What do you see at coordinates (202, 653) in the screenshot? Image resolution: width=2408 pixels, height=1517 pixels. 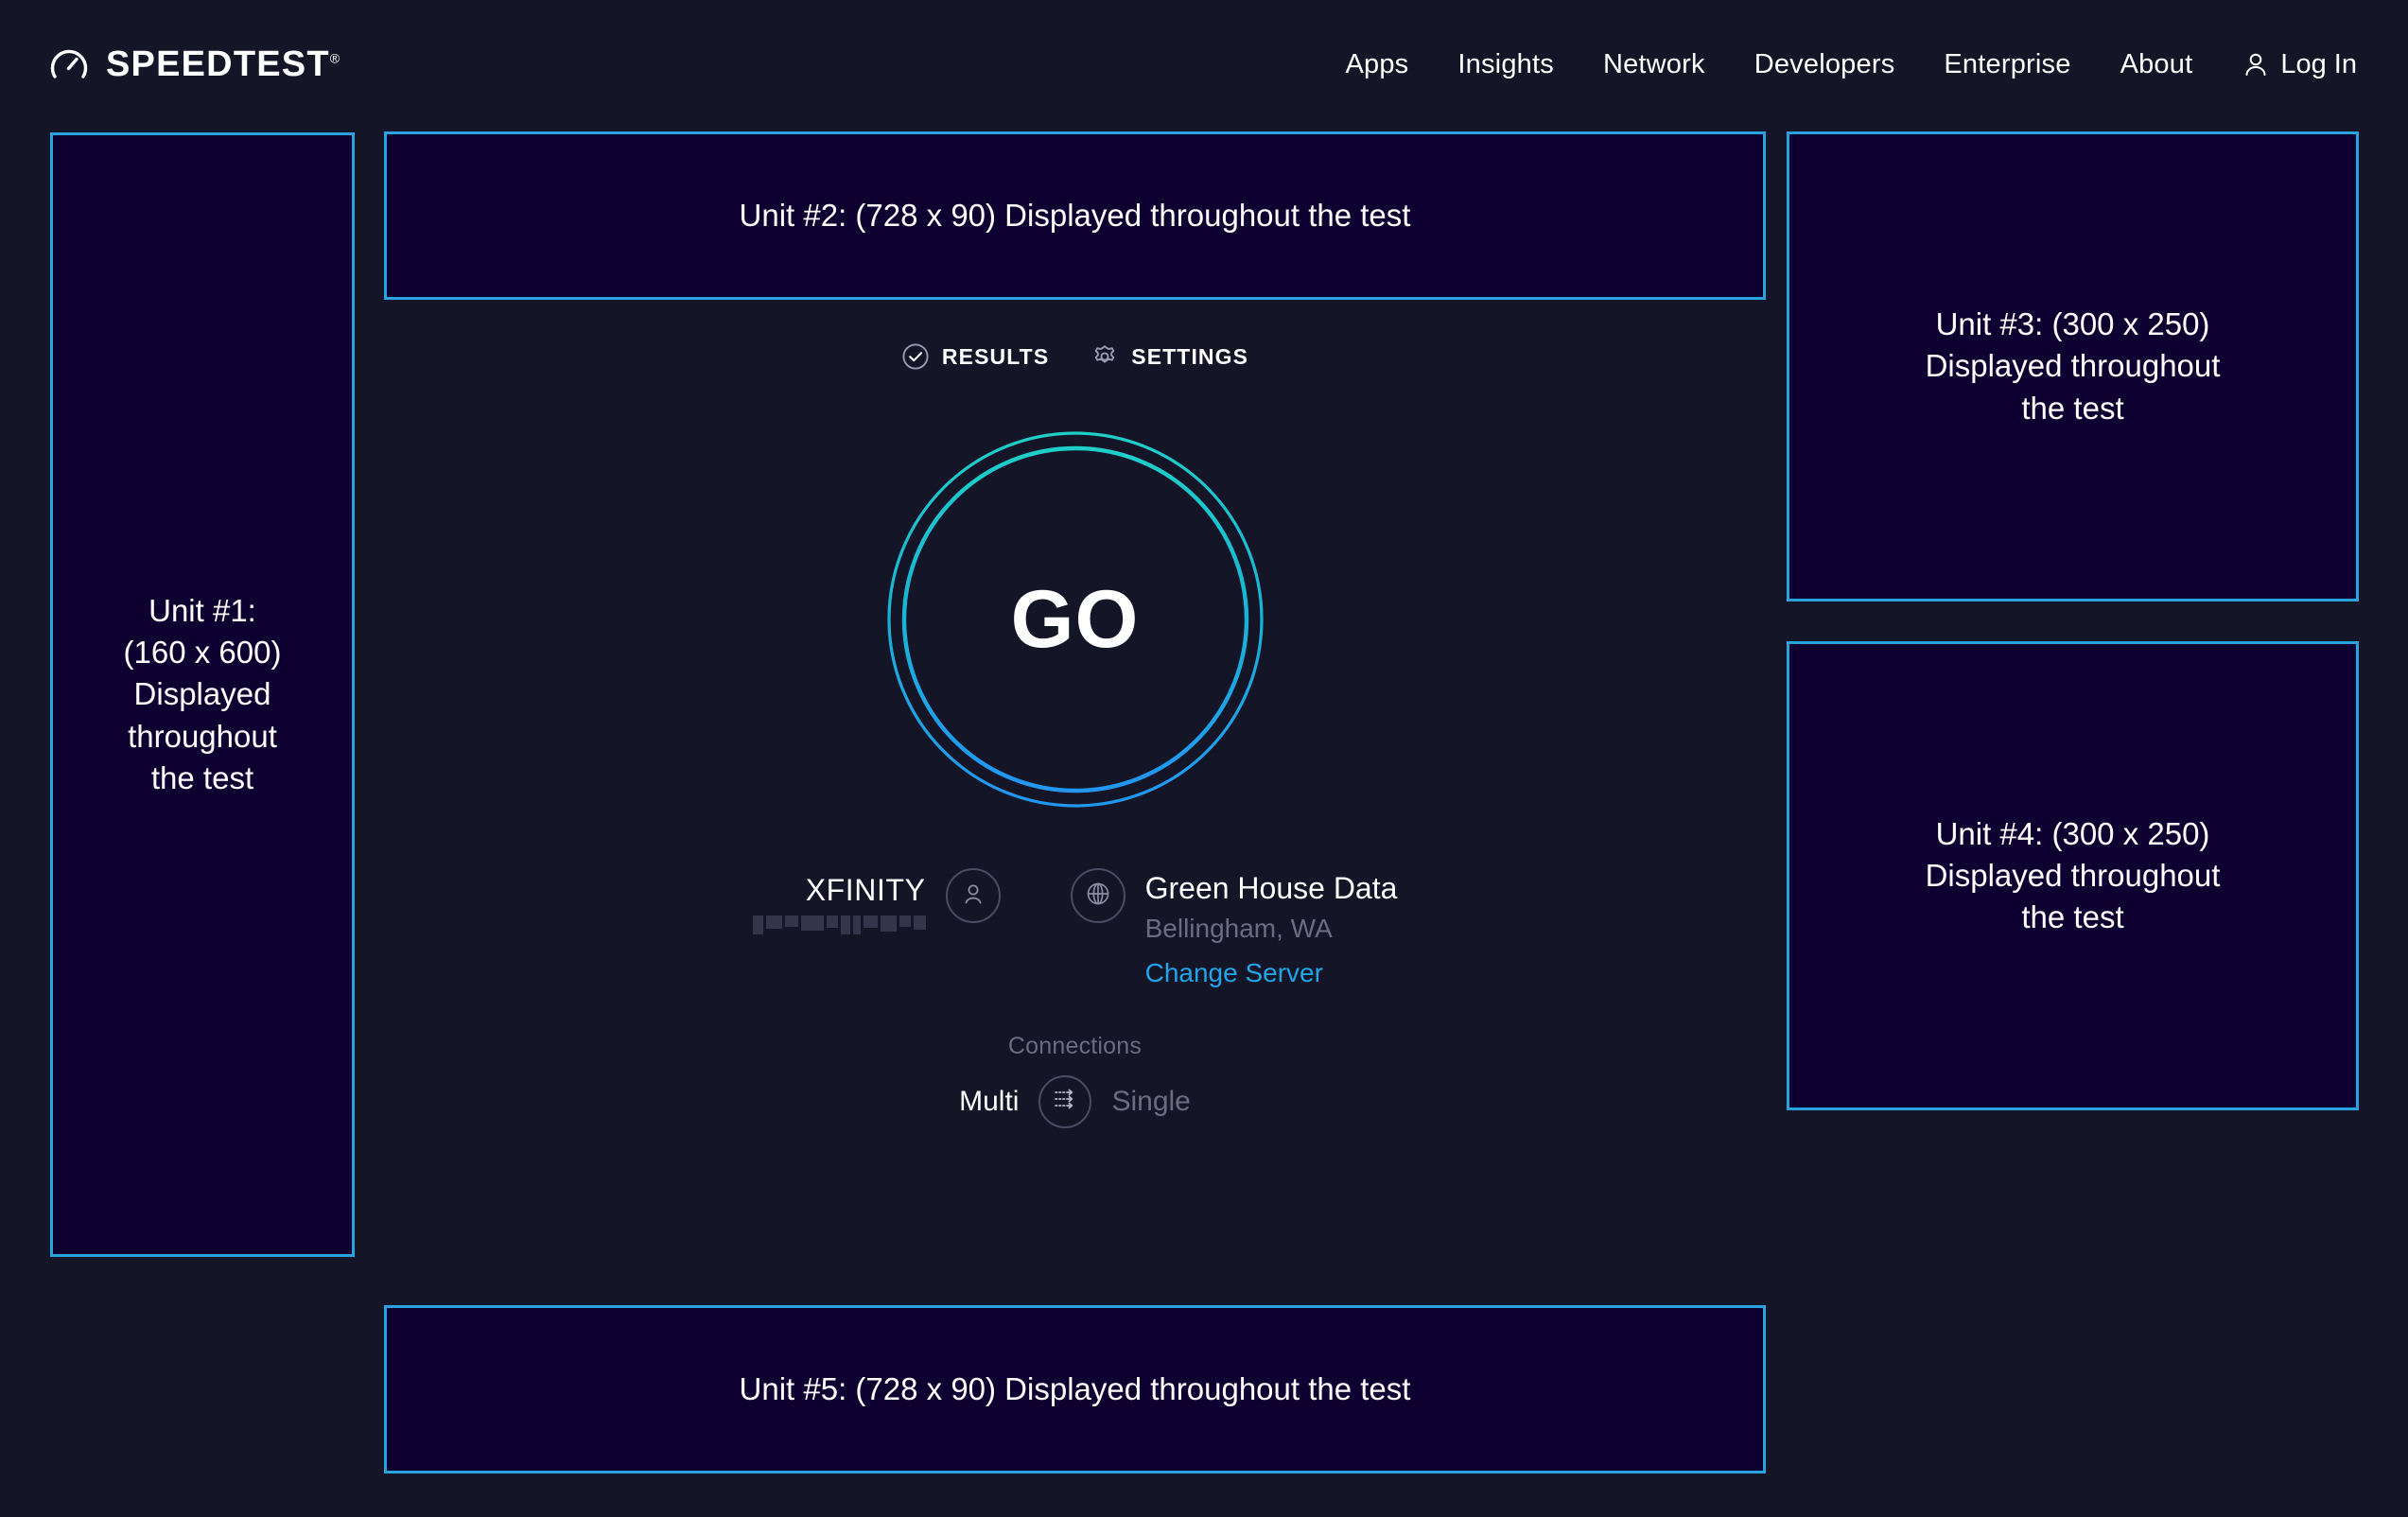 I see `ad-line: (160 x 600)` at bounding box center [202, 653].